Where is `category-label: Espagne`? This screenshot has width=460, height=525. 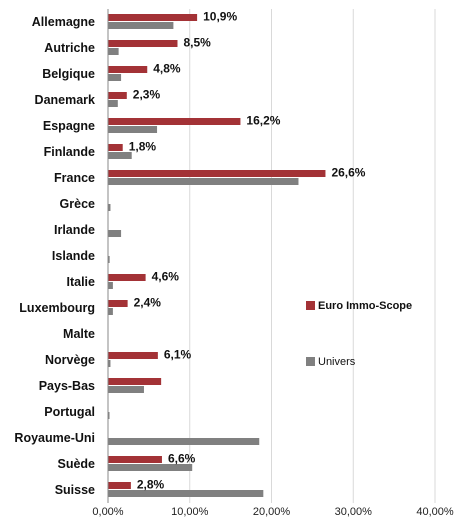
category-label: Espagne is located at coordinates (69, 126).